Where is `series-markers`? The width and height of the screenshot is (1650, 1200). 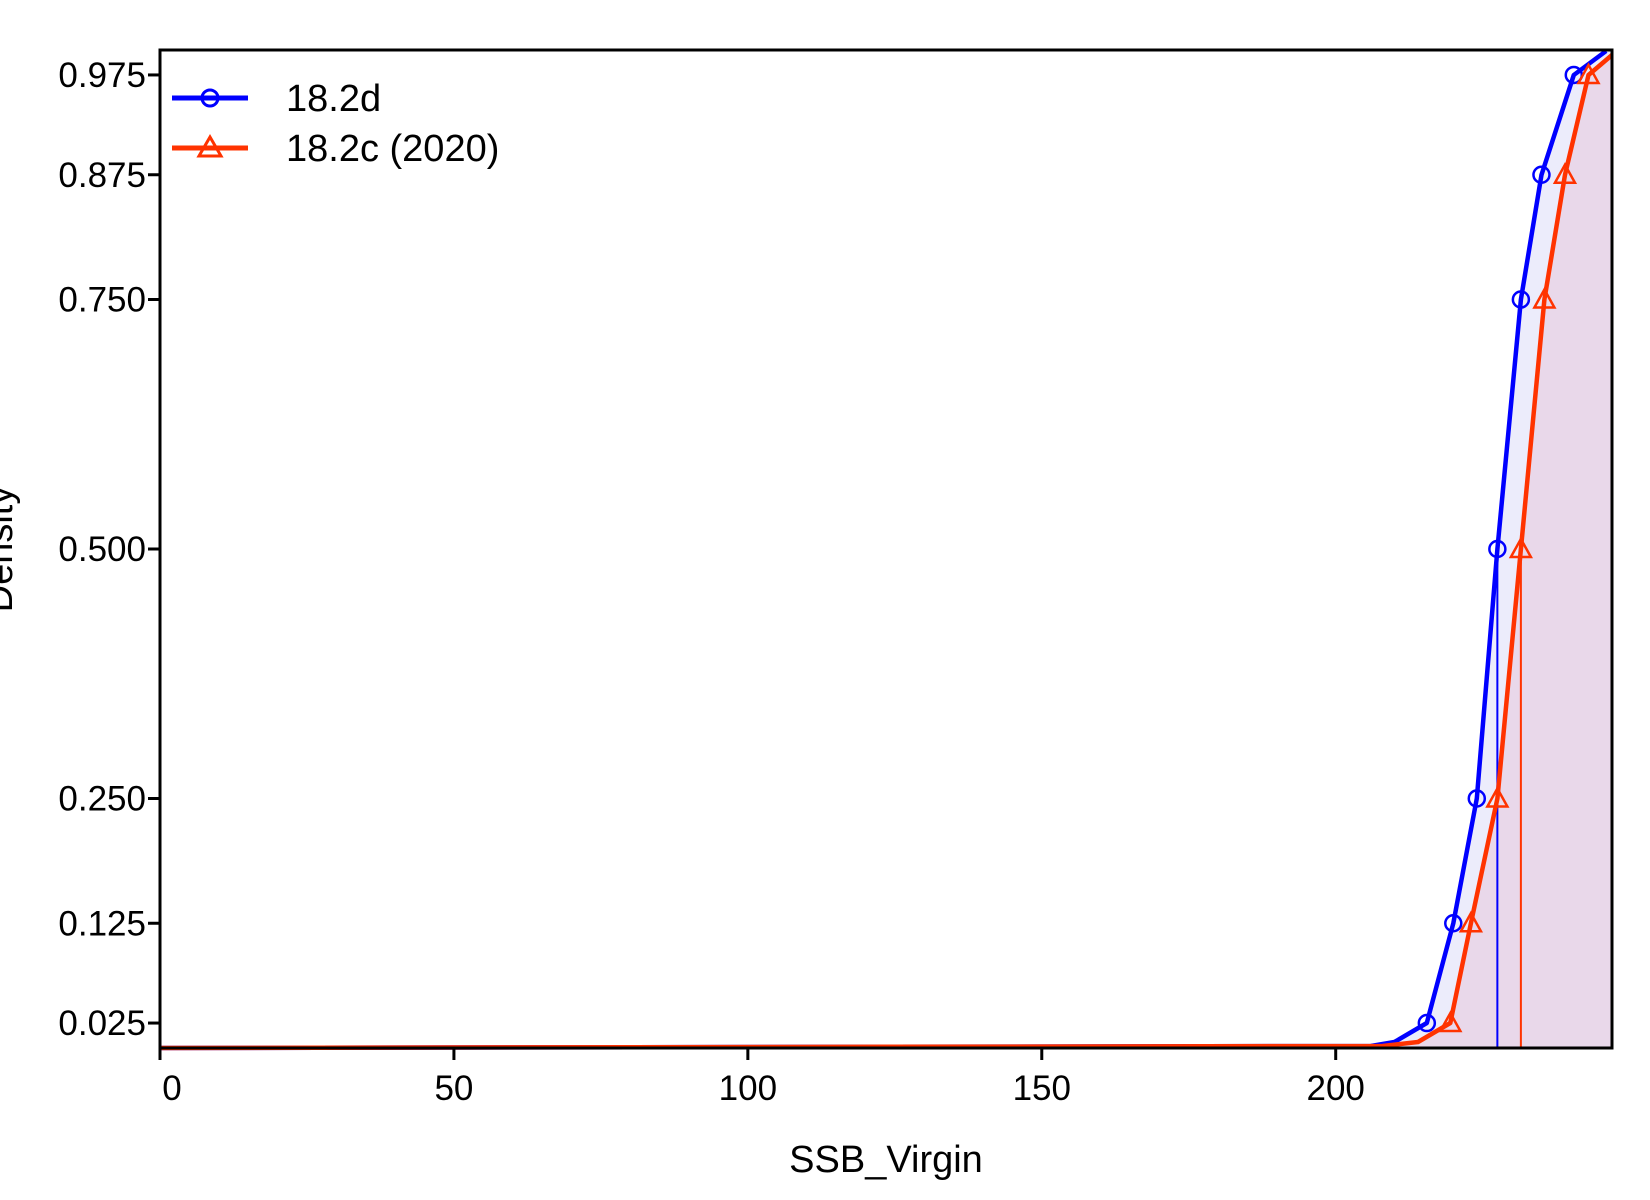
series-markers is located at coordinates (1509, 547).